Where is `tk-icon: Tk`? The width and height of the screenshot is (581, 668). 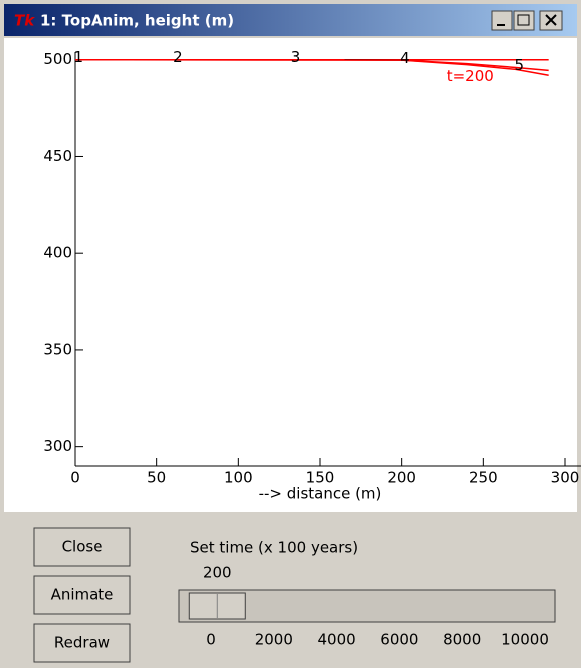
tk-icon: Tk is located at coordinates (24, 21).